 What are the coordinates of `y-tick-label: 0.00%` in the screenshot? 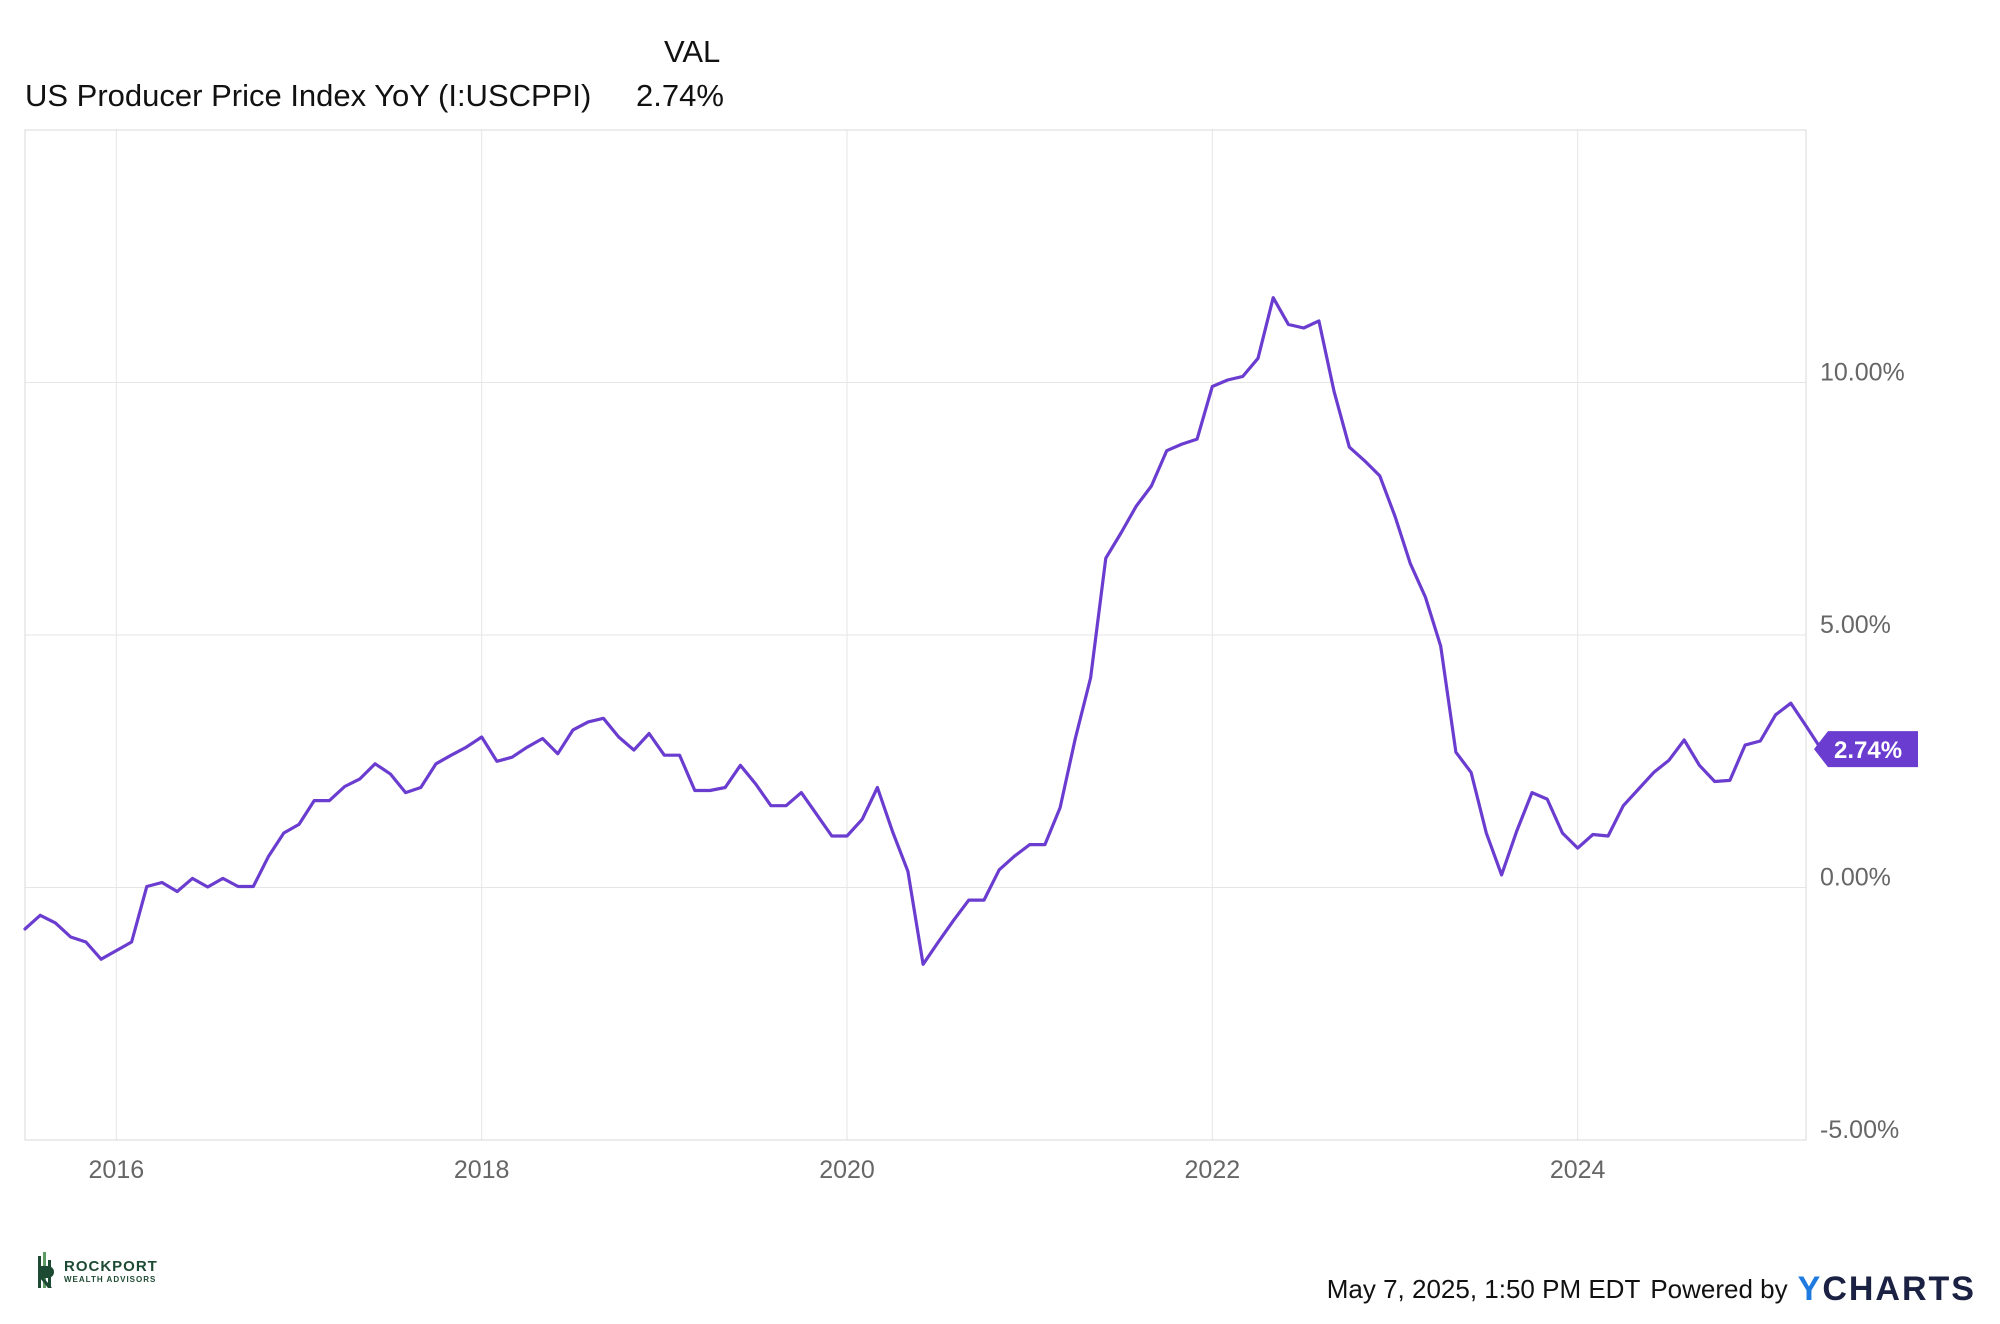 It's located at (1855, 878).